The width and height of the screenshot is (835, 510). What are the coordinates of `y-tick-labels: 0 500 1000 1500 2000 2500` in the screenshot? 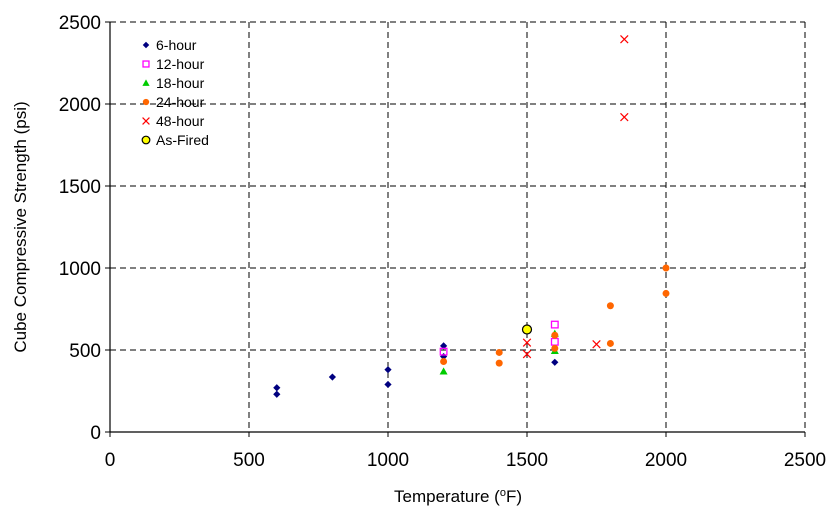 It's located at (80, 228).